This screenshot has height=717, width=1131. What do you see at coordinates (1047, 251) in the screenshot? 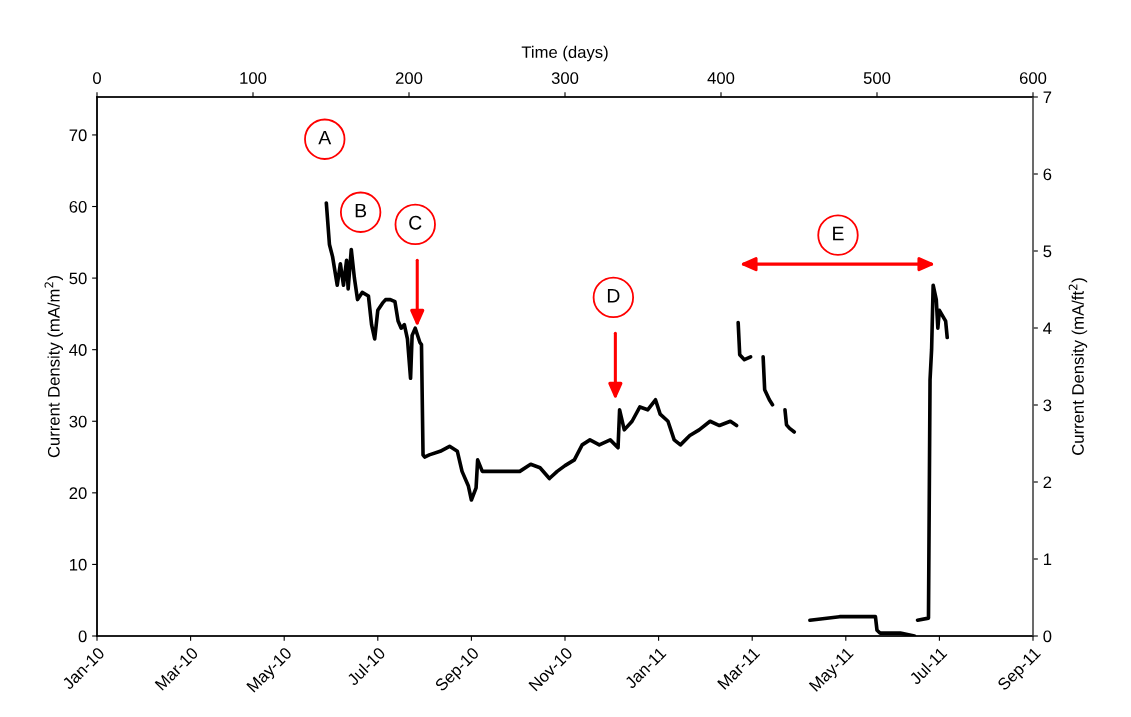
I see `y2-tick-label: 5` at bounding box center [1047, 251].